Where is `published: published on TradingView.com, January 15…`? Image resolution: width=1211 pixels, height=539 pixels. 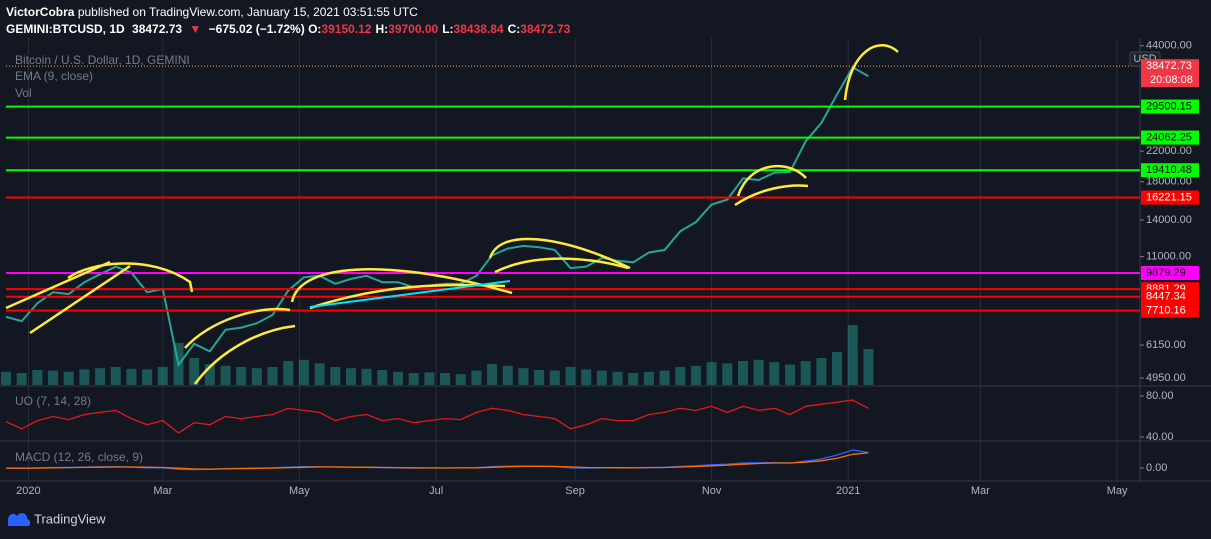
published: published on TradingView.com, January 15… is located at coordinates (247, 12).